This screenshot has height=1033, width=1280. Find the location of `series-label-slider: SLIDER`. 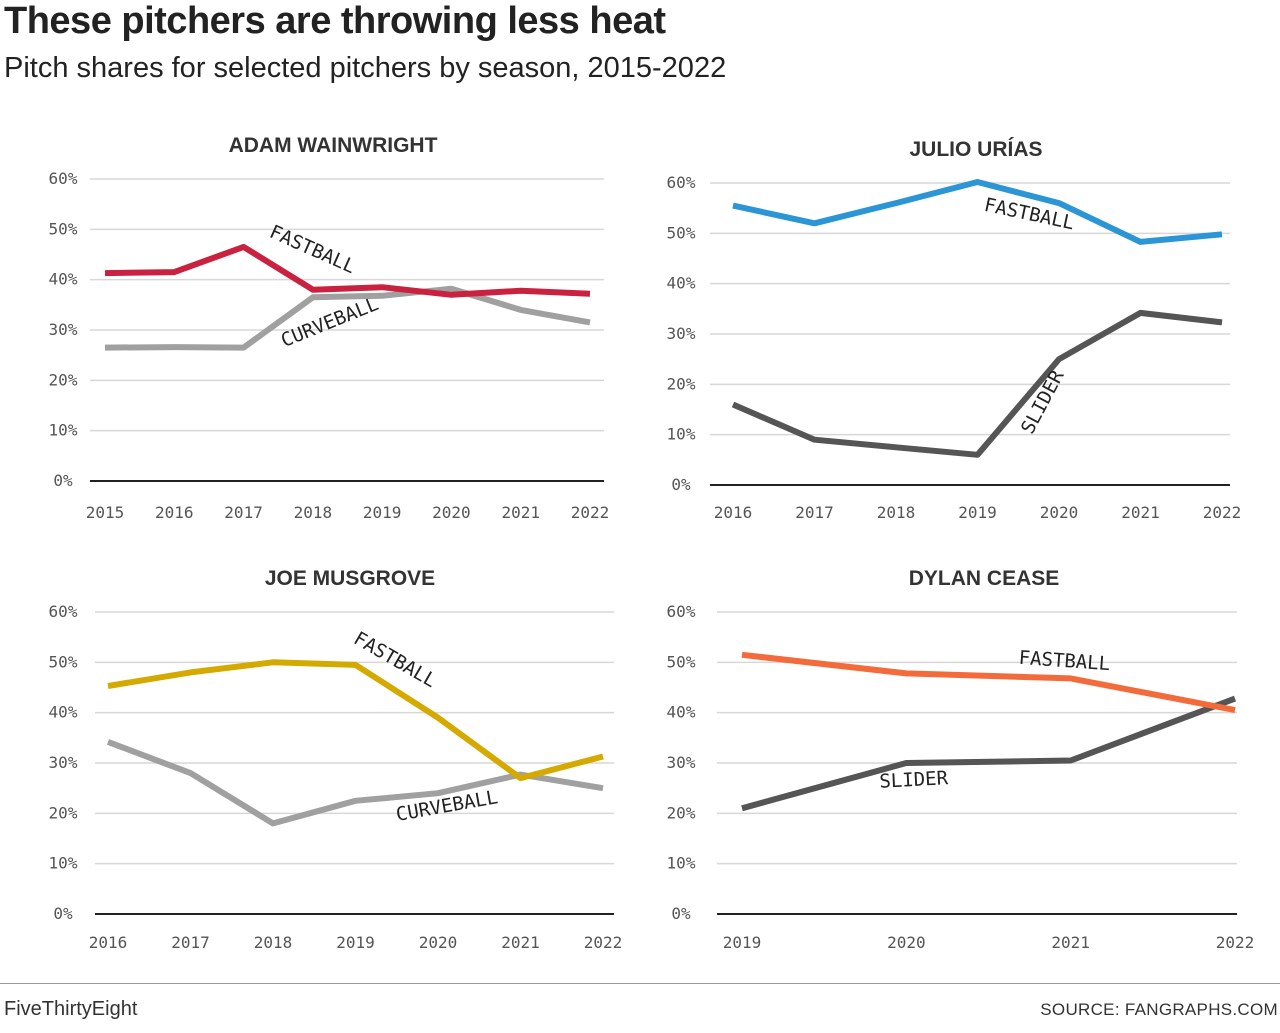

series-label-slider: SLIDER is located at coordinates (914, 780).